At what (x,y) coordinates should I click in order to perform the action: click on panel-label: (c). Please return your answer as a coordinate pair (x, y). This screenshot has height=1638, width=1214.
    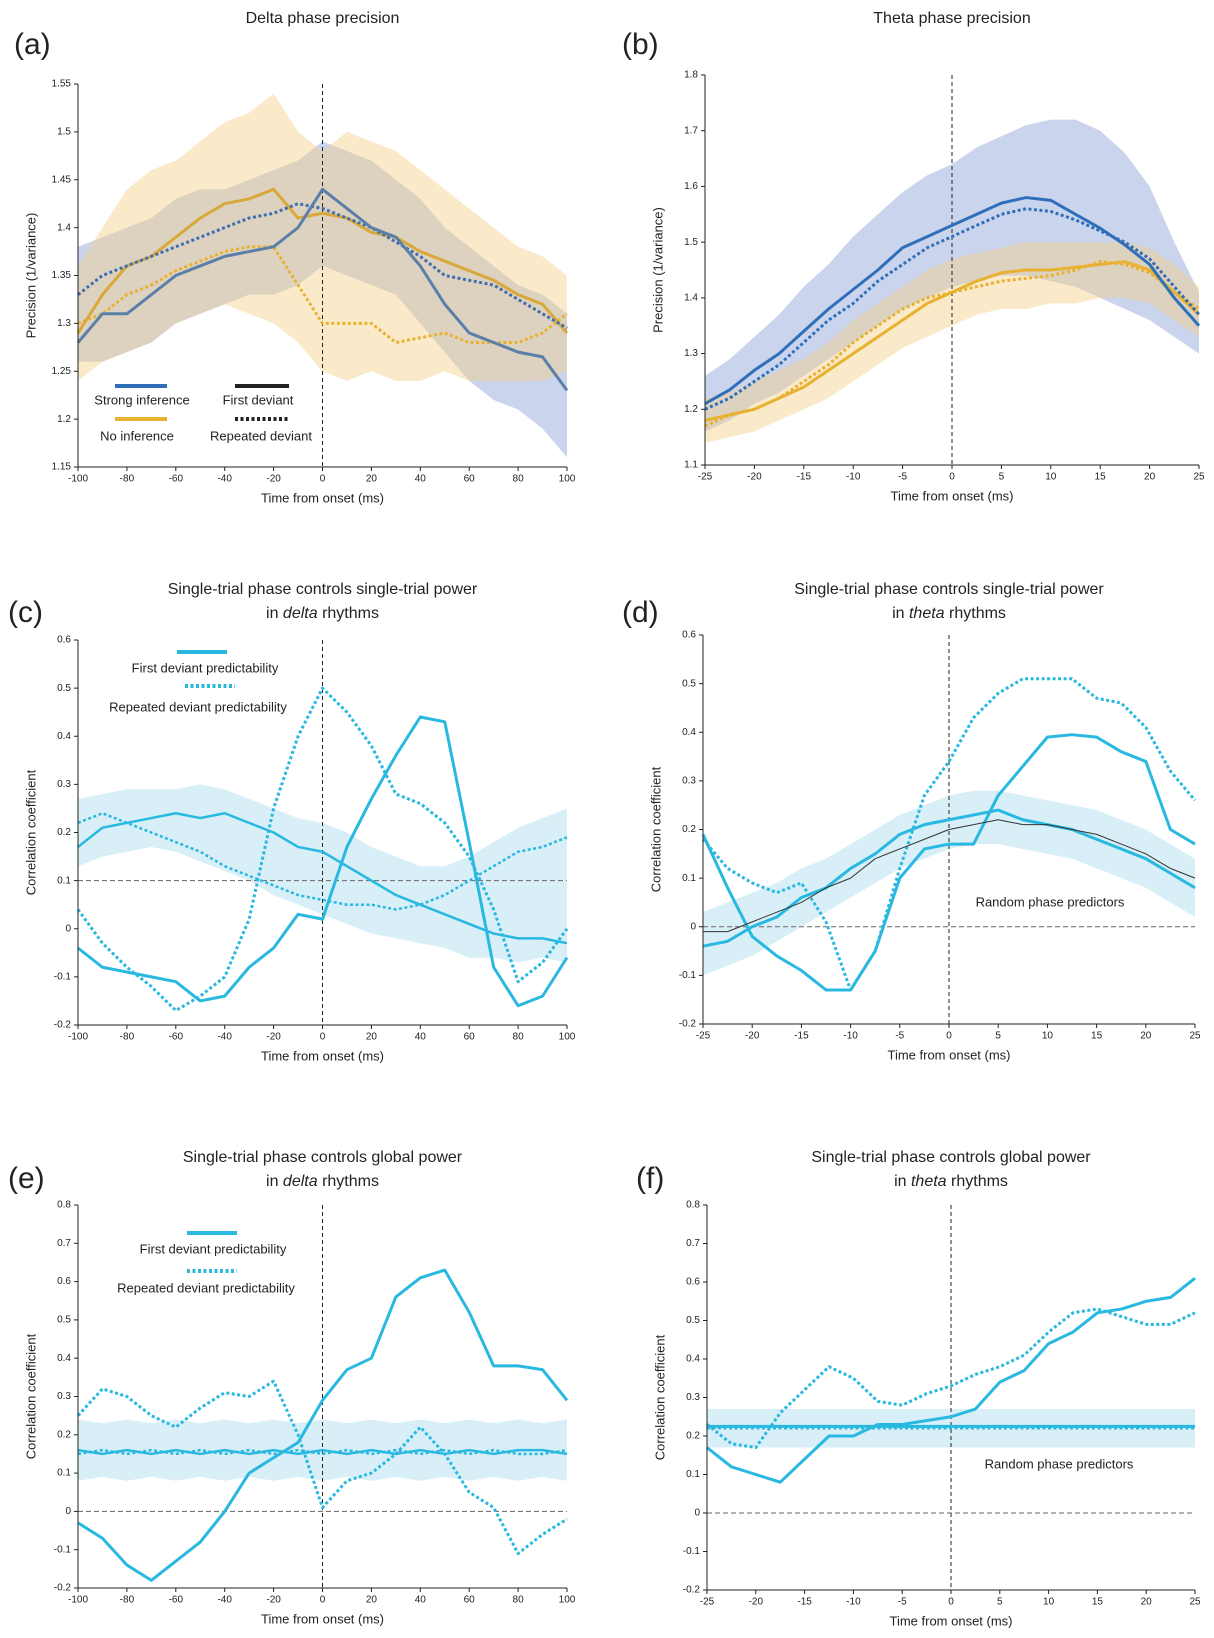
    Looking at the image, I should click on (25, 612).